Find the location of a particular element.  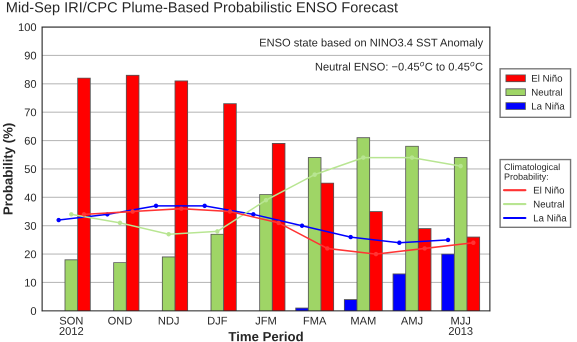

x-axis-title: Time Period is located at coordinates (265, 337).